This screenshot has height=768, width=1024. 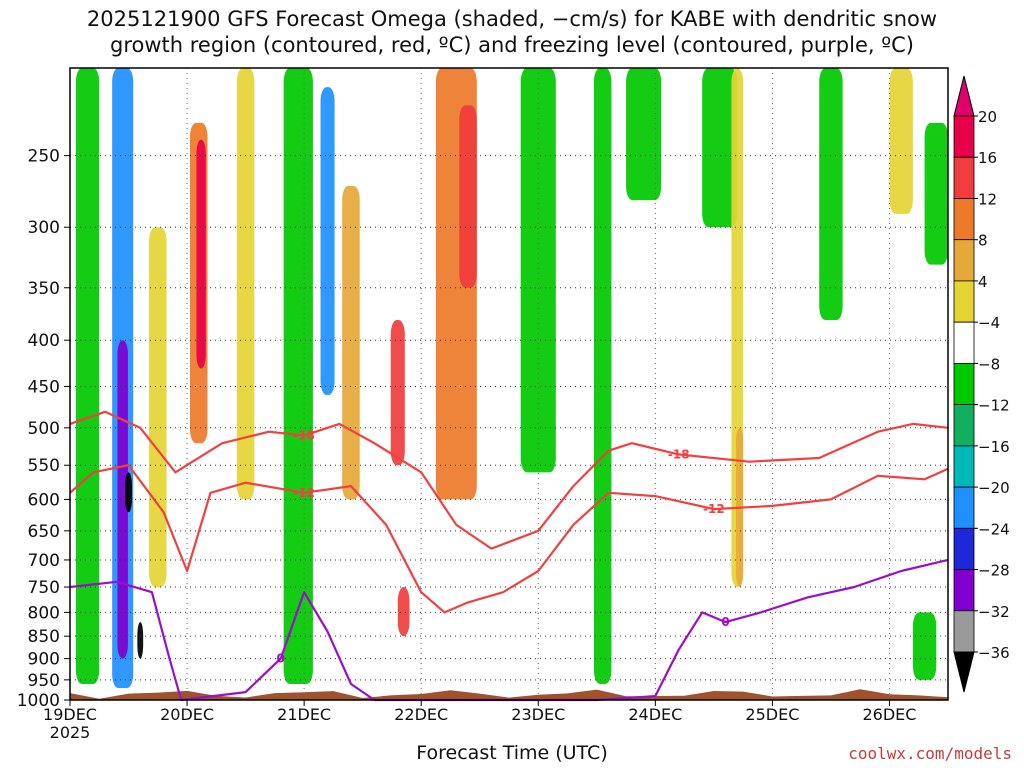 What do you see at coordinates (44, 228) in the screenshot?
I see `y-tick-label-300: 300` at bounding box center [44, 228].